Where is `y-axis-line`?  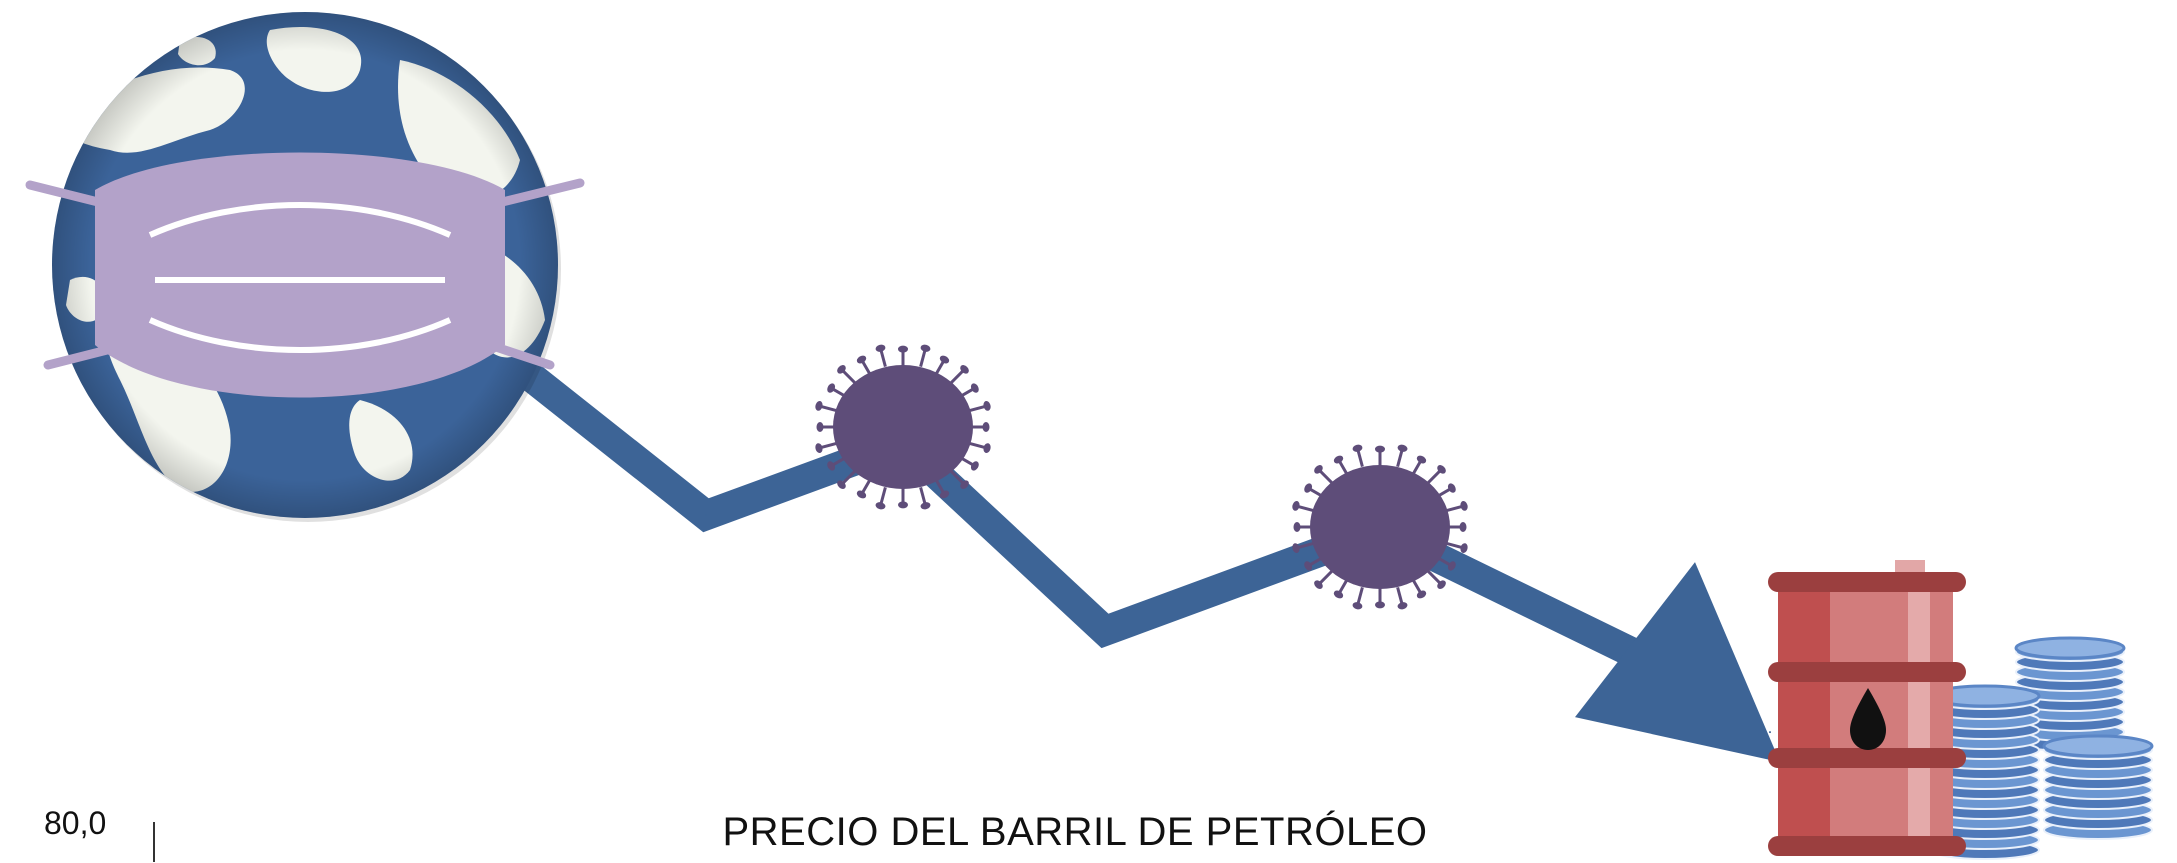 y-axis-line is located at coordinates (154, 842).